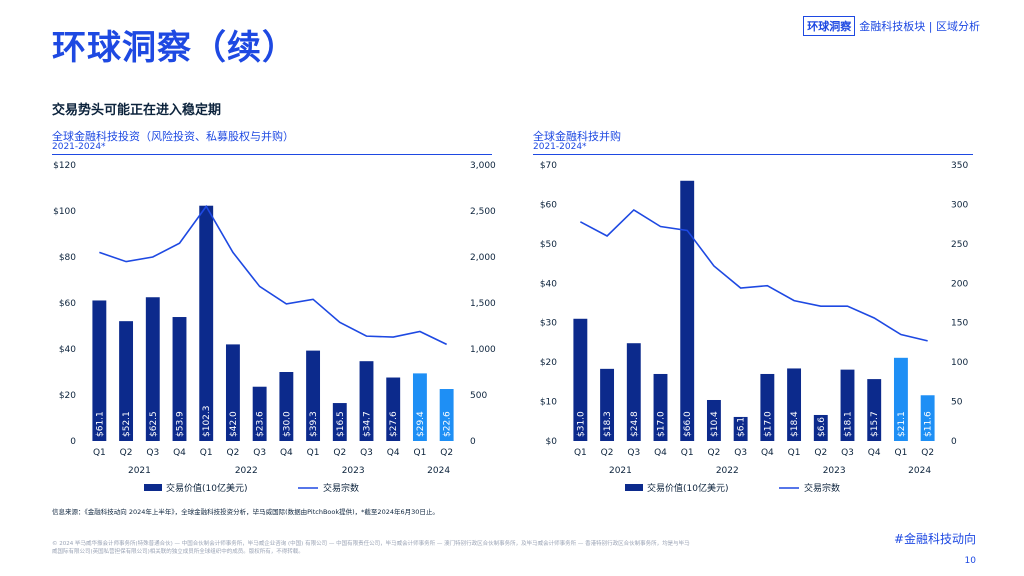 The image size is (1024, 576). Describe the element at coordinates (548, 403) in the screenshot. I see `chart2-left-tick: $10` at that location.